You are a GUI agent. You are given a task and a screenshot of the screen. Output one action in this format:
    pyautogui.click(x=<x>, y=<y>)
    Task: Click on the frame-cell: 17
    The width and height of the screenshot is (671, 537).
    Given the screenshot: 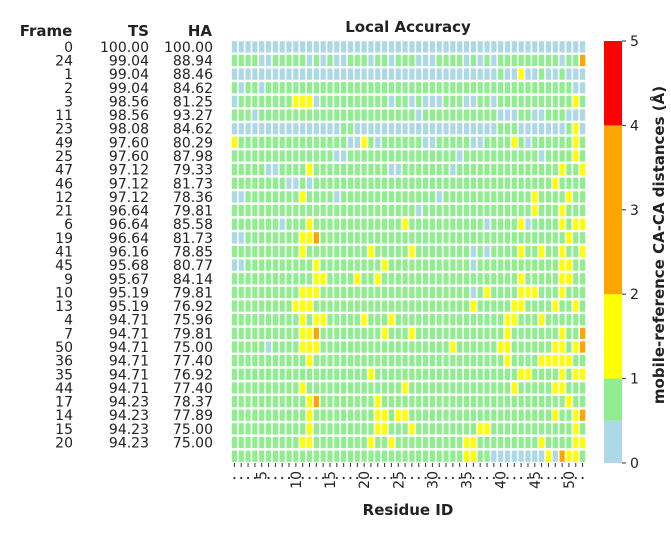 What is the action you would take?
    pyautogui.click(x=64, y=403)
    